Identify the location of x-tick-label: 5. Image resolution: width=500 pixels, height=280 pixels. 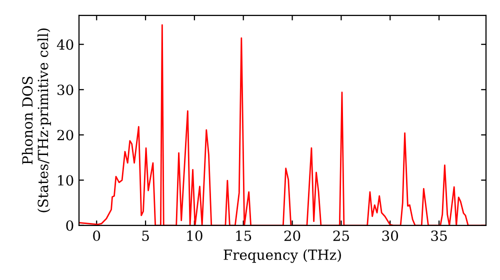
(145, 236).